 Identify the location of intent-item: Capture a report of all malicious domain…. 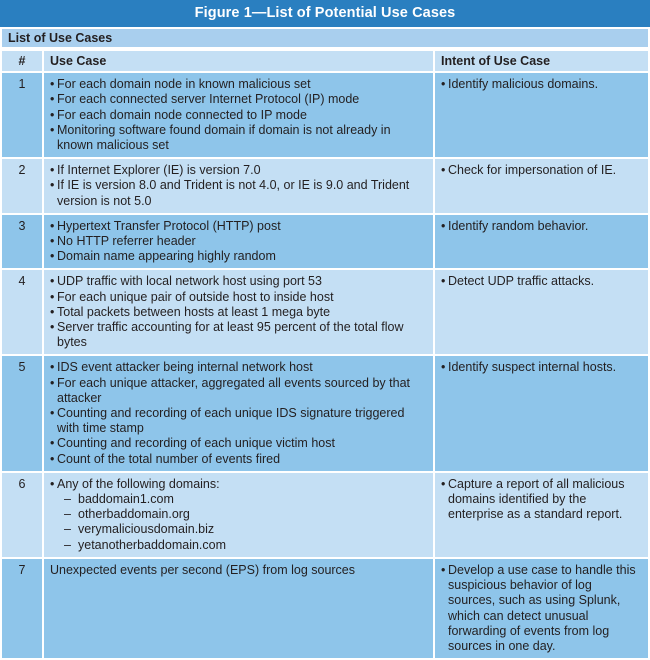
(541, 500).